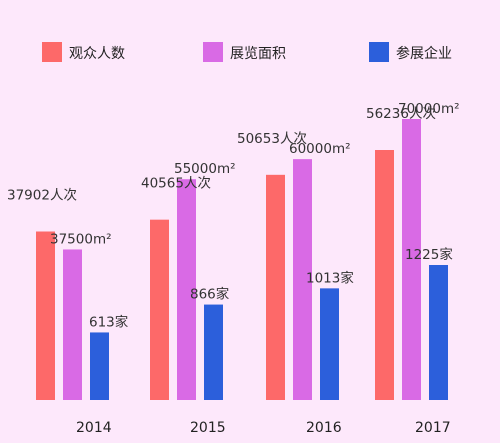 The height and width of the screenshot is (443, 500). What do you see at coordinates (159, 309) in the screenshot?
I see `bar-0-2015` at bounding box center [159, 309].